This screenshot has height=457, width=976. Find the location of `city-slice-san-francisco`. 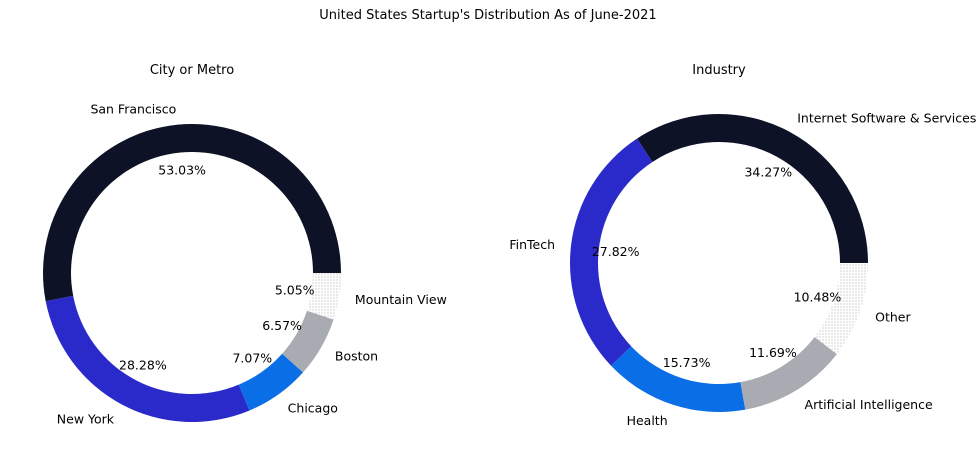

city-slice-san-francisco is located at coordinates (192, 213).